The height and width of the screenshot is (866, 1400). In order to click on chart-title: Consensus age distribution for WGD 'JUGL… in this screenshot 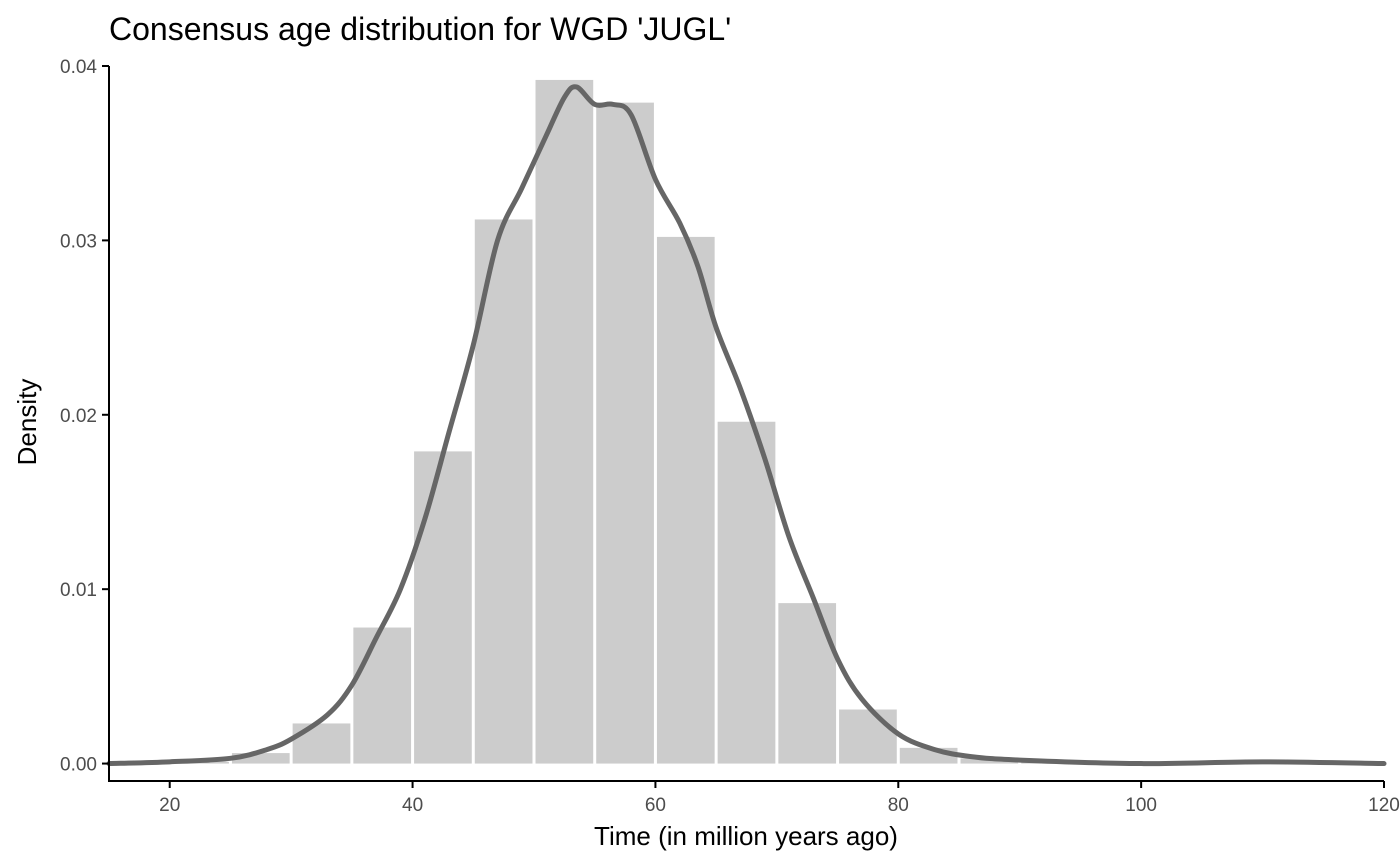, I will do `click(420, 29)`.